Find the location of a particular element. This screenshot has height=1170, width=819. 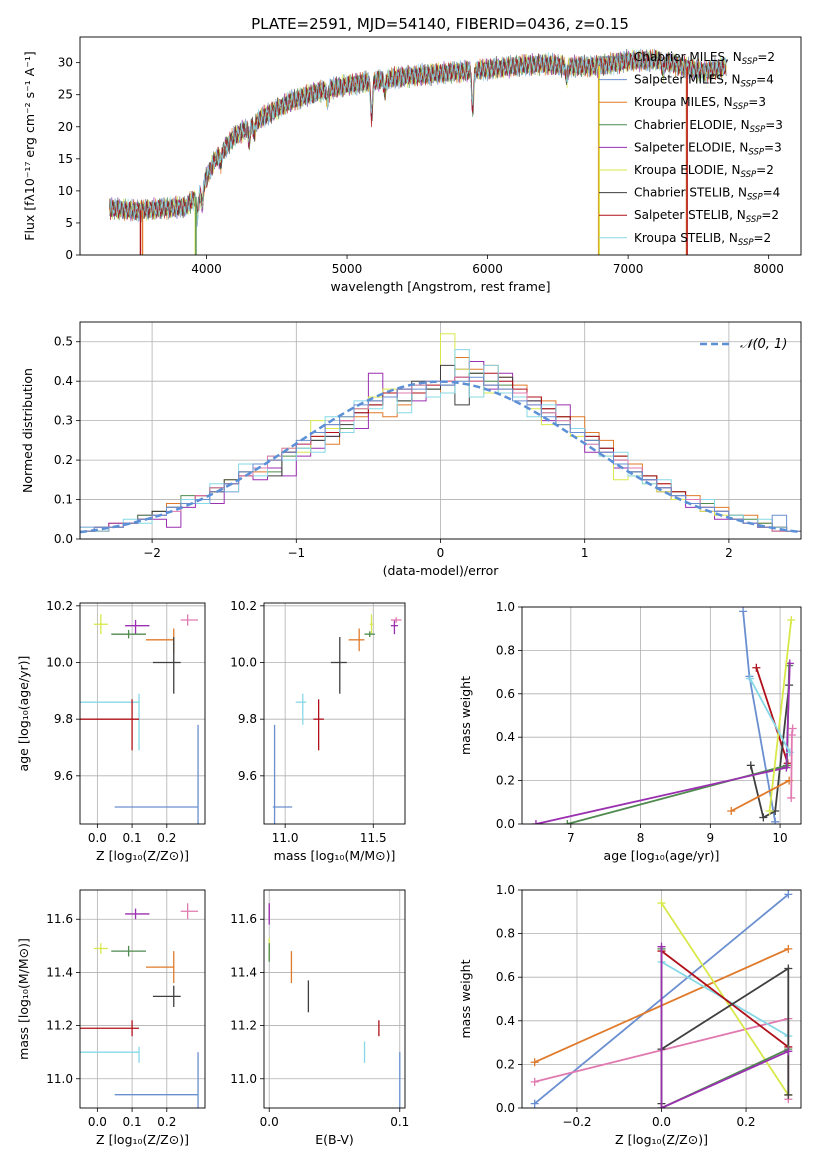

legend-entry: Salpeter STELIB, NSSP=2 is located at coordinates (706, 216).